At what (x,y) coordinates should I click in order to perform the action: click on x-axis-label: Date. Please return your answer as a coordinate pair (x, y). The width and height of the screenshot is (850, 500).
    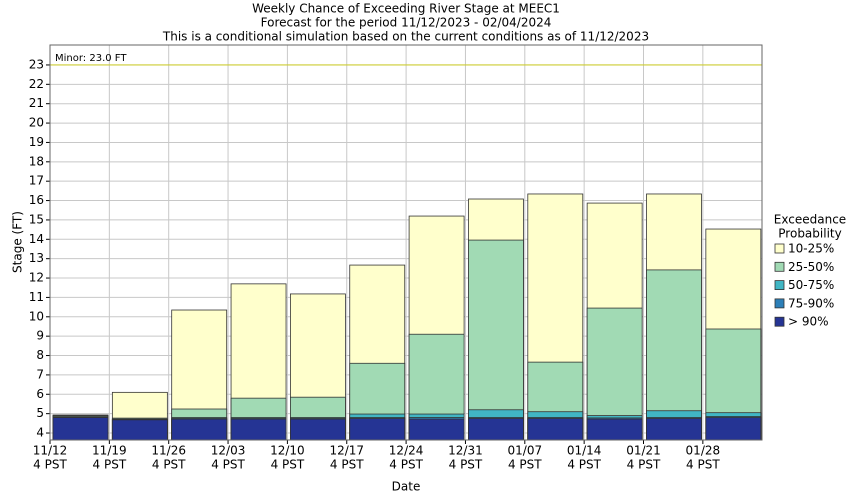
    Looking at the image, I should click on (406, 487).